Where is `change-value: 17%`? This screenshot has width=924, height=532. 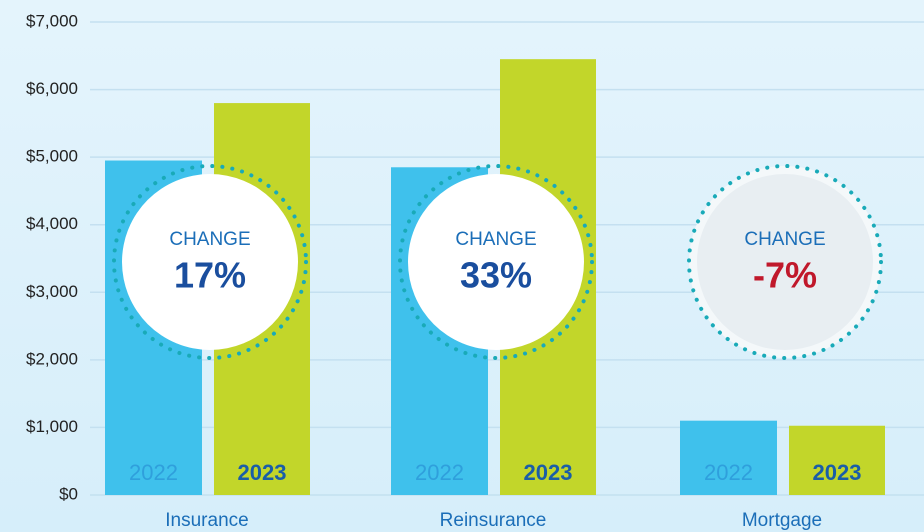 change-value: 17% is located at coordinates (210, 275).